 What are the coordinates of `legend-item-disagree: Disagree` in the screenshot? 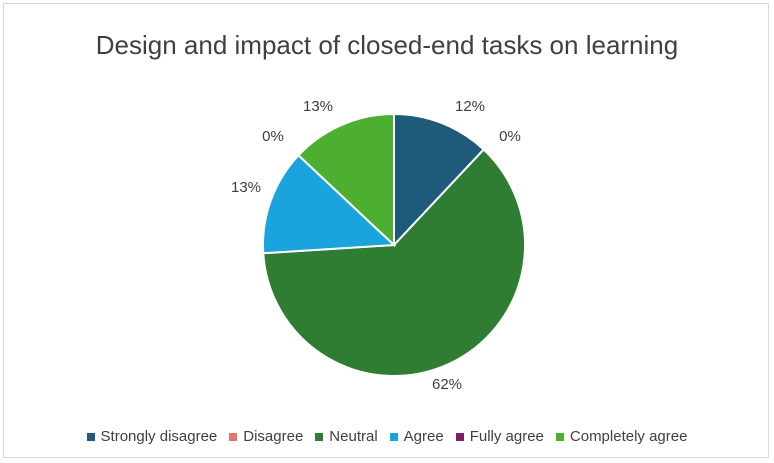 It's located at (266, 436).